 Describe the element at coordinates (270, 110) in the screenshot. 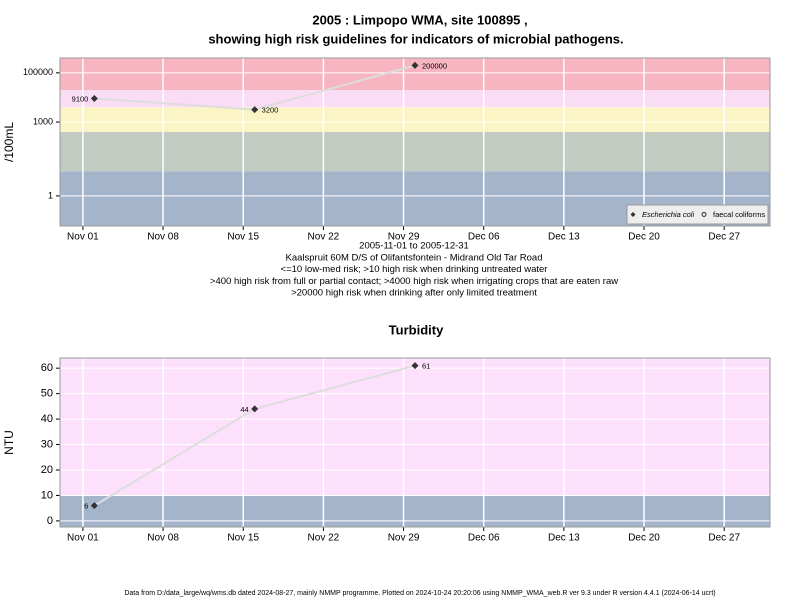

I see `data-label: 3200` at that location.